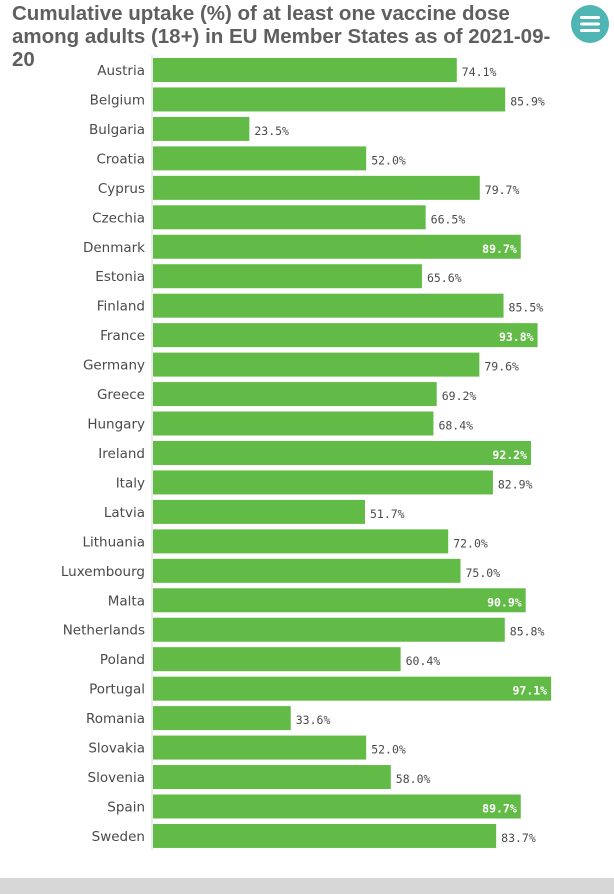 The image size is (614, 894). Describe the element at coordinates (413, 779) in the screenshot. I see `value-label: 58.0%` at that location.